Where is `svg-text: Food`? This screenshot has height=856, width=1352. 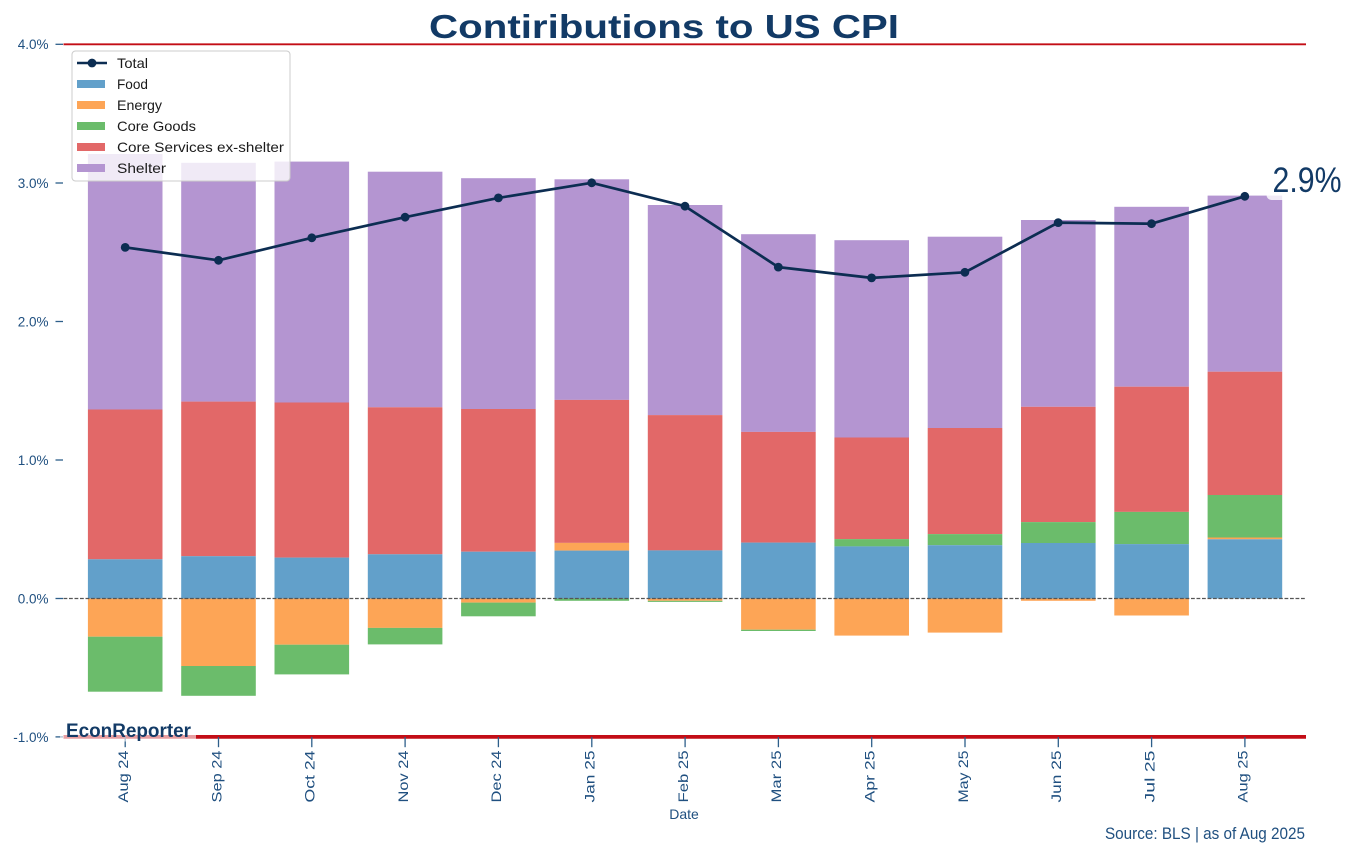 svg-text: Food is located at coordinates (132, 84).